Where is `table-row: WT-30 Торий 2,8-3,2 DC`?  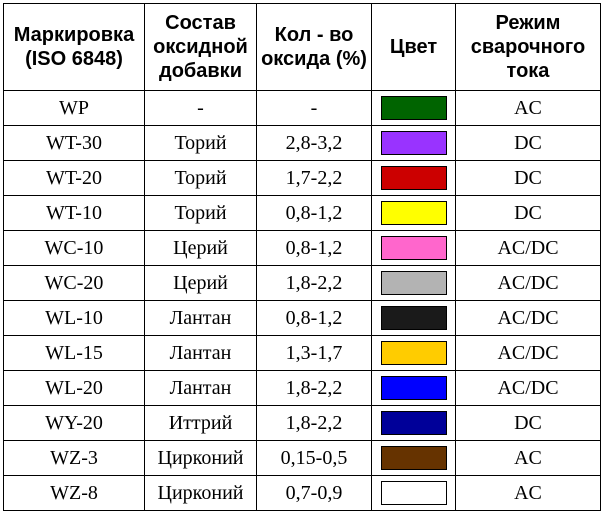
table-row: WT-30 Торий 2,8-3,2 DC is located at coordinates (302, 143).